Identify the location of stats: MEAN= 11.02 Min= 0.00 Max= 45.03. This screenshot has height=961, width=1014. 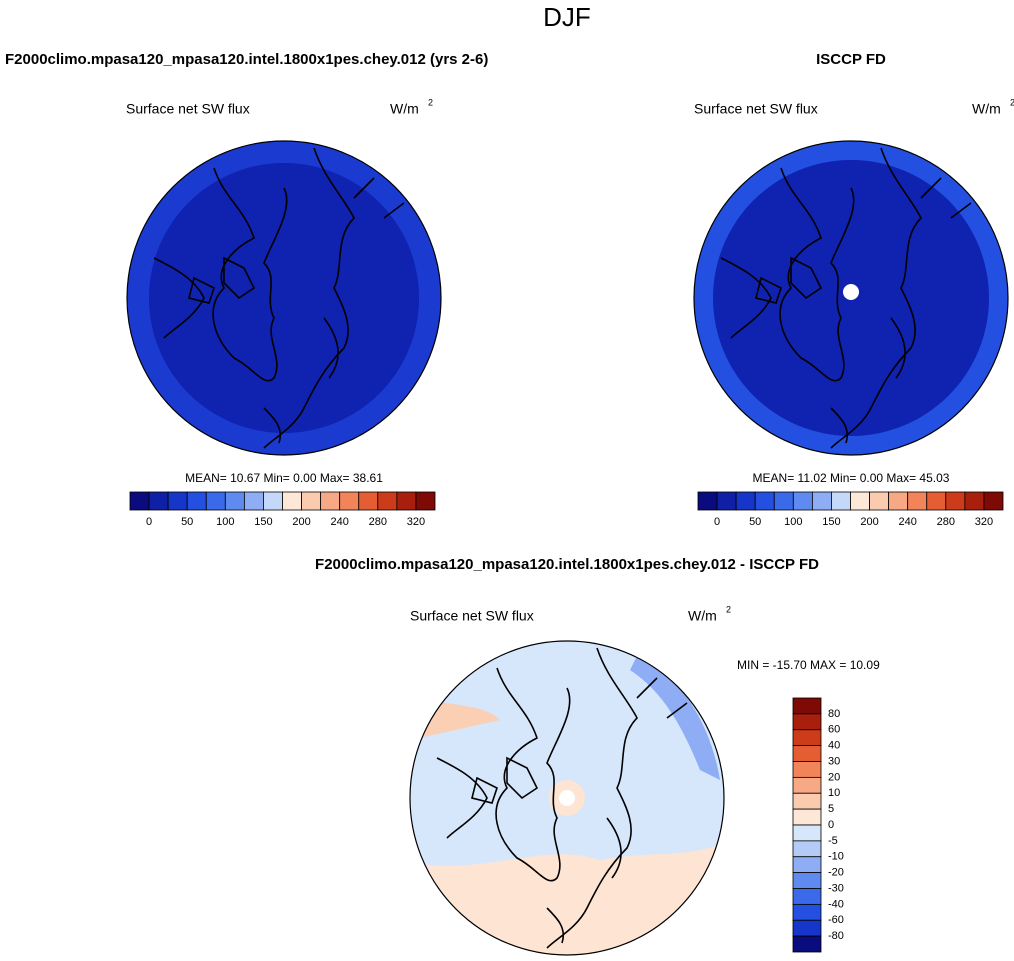
(851, 478).